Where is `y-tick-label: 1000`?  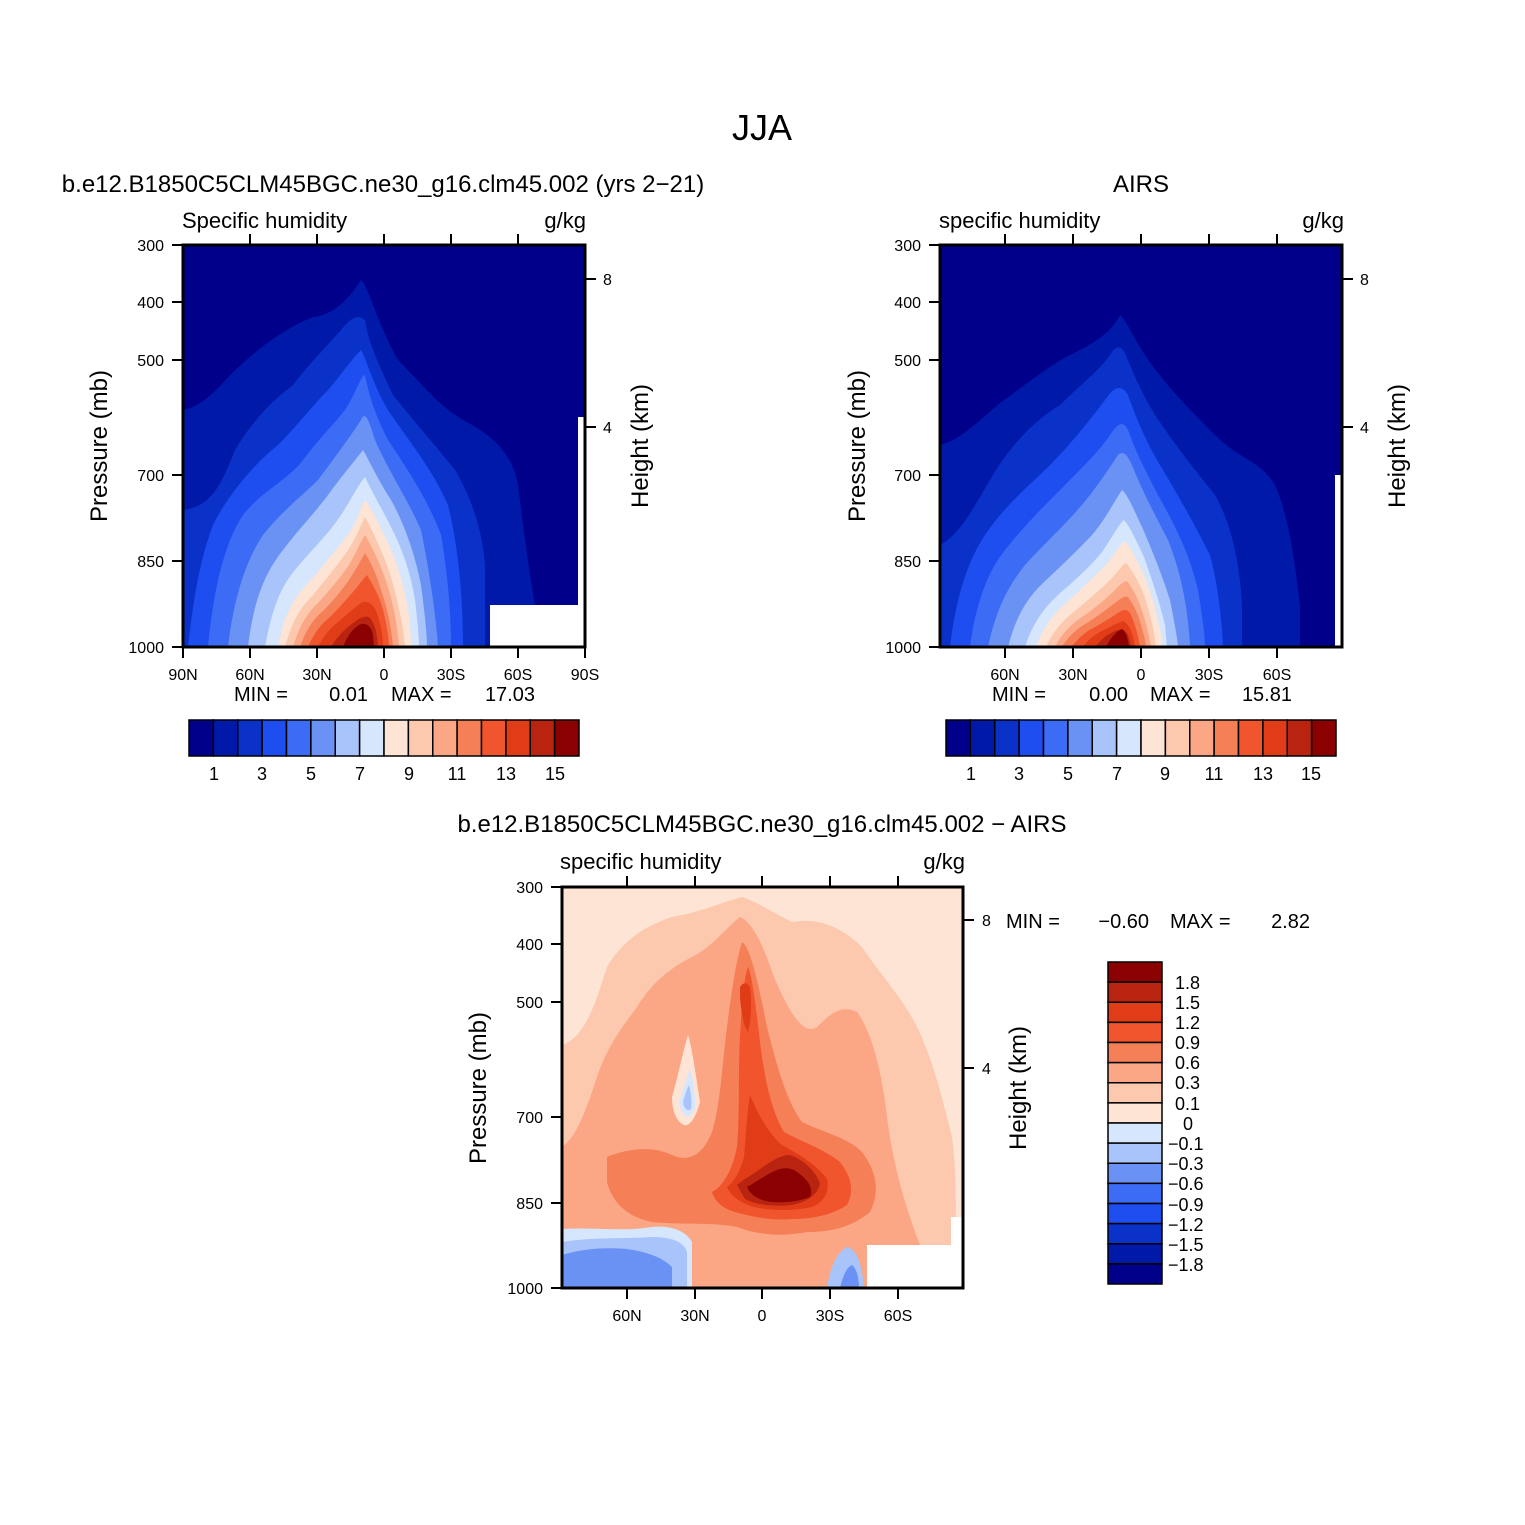
y-tick-label: 1000 is located at coordinates (903, 648).